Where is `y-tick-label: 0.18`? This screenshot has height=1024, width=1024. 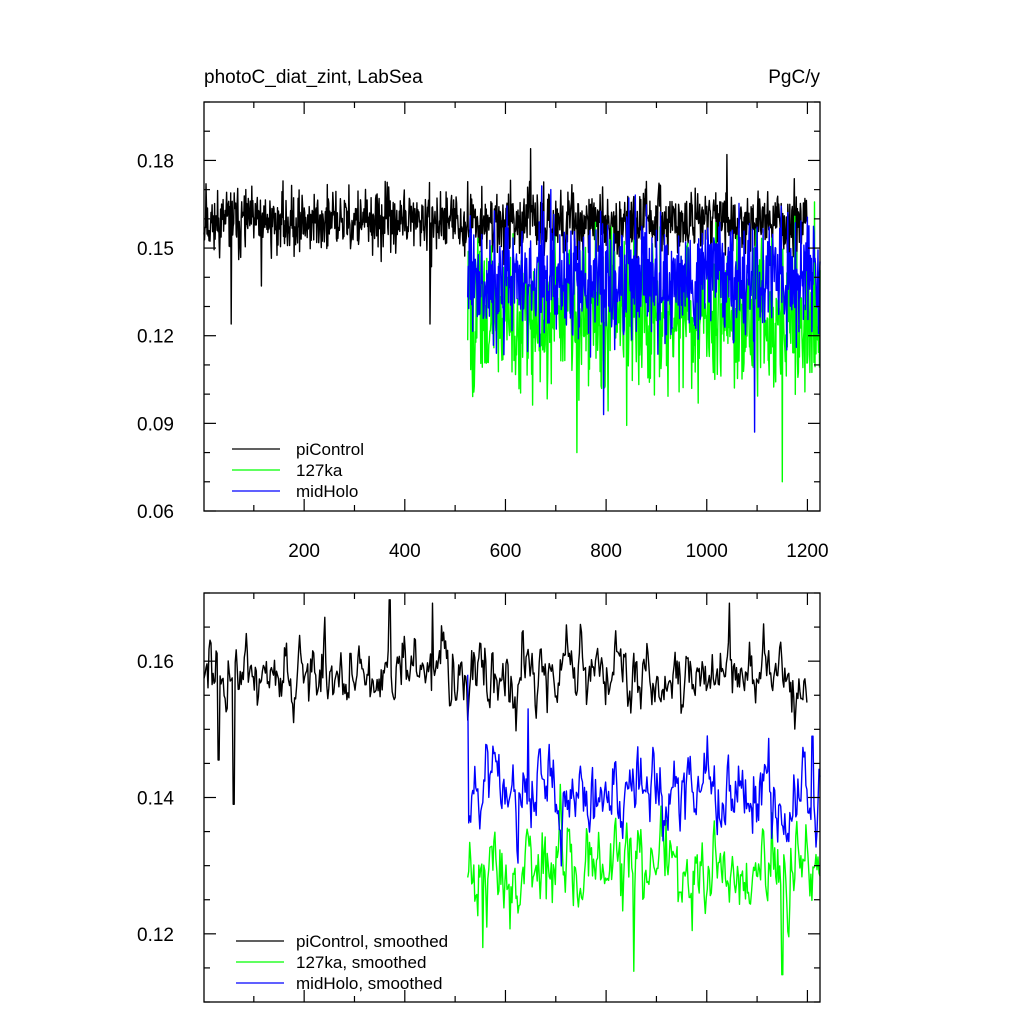
y-tick-label: 0.18 is located at coordinates (155, 161).